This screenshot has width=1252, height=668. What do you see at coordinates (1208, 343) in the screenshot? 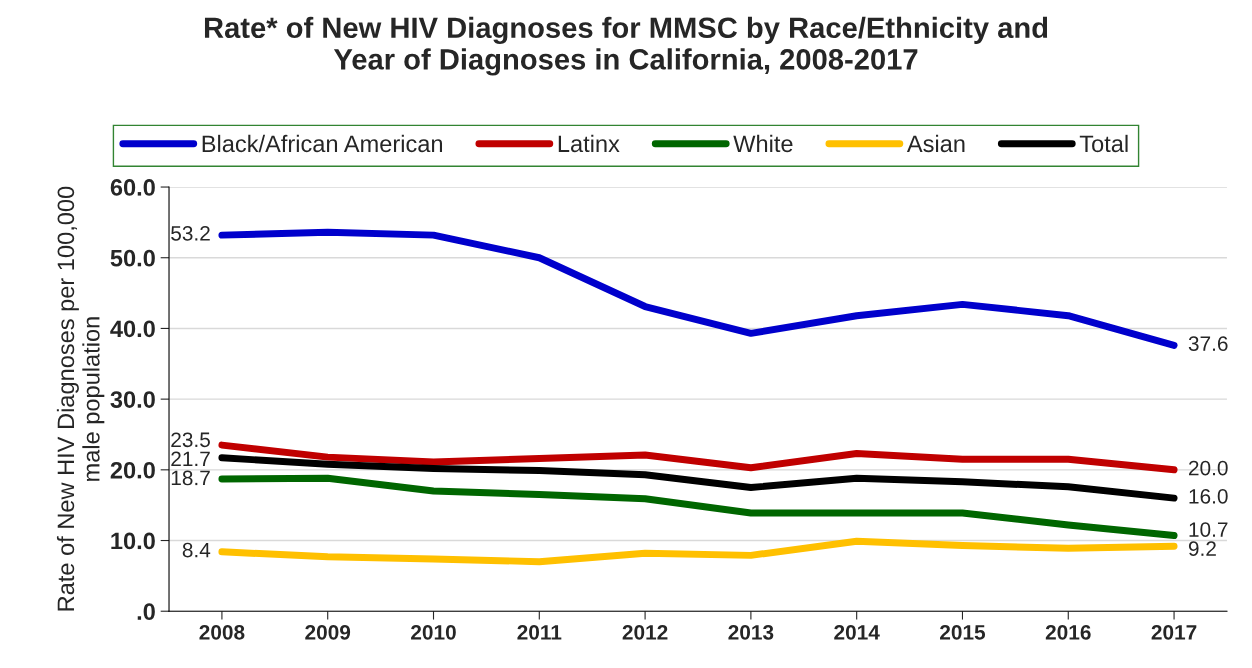
I see `data-label: 37.6` at bounding box center [1208, 343].